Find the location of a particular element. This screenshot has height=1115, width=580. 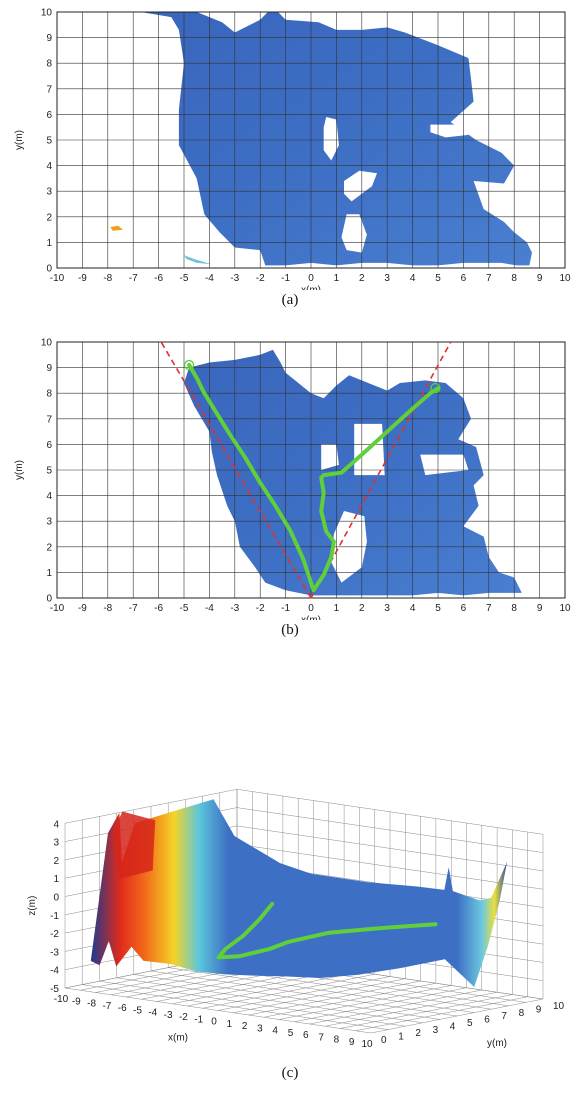

x-tick-label: -3 is located at coordinates (234, 278).